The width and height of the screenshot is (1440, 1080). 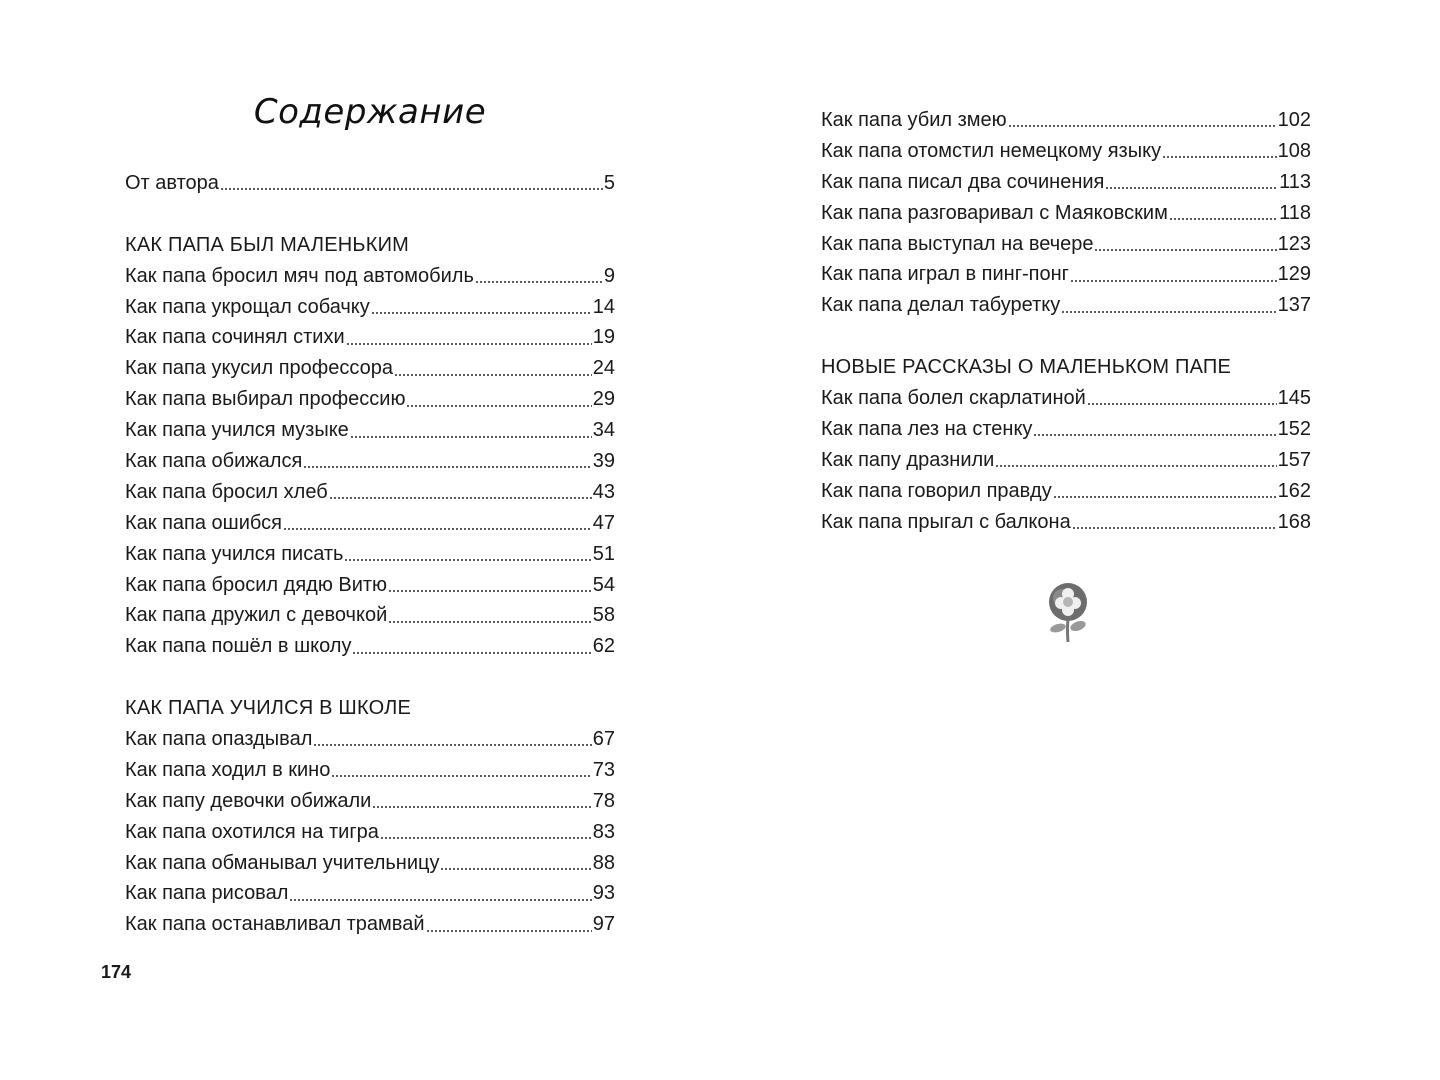 What do you see at coordinates (256, 584) in the screenshot?
I see `toc-entry-label: Как папа бросил дядю Витю` at bounding box center [256, 584].